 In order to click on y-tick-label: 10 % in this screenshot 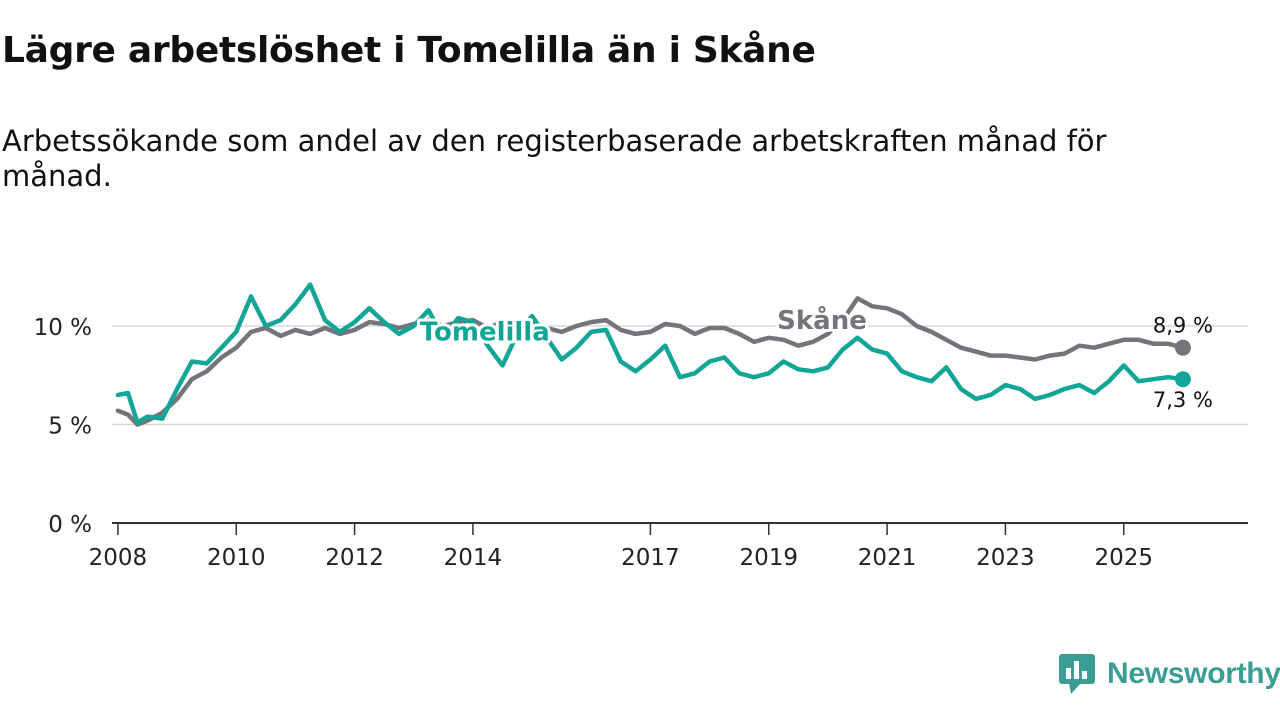, I will do `click(63, 328)`.